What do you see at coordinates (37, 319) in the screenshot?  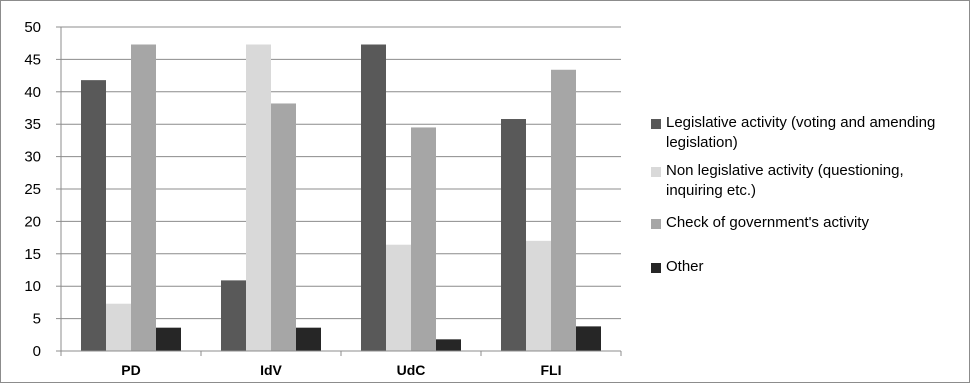 I see `y-tick-label: 5` at bounding box center [37, 319].